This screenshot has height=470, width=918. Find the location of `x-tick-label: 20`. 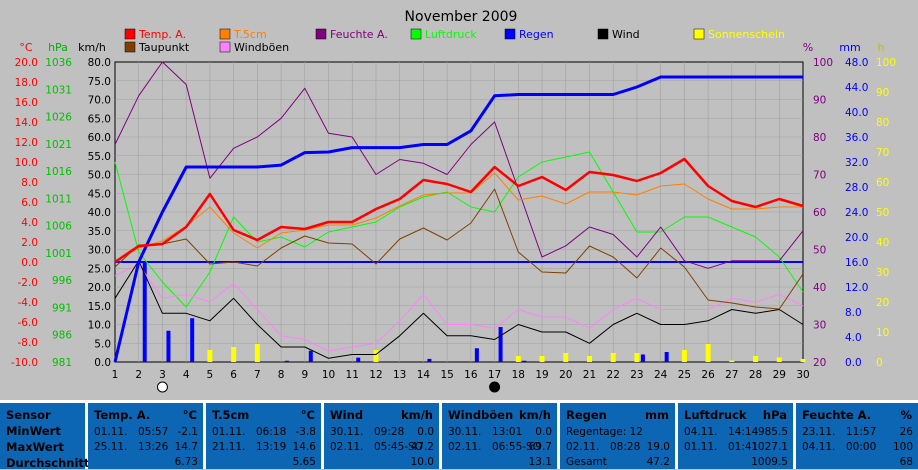

x-tick-label: 20 is located at coordinates (565, 375).